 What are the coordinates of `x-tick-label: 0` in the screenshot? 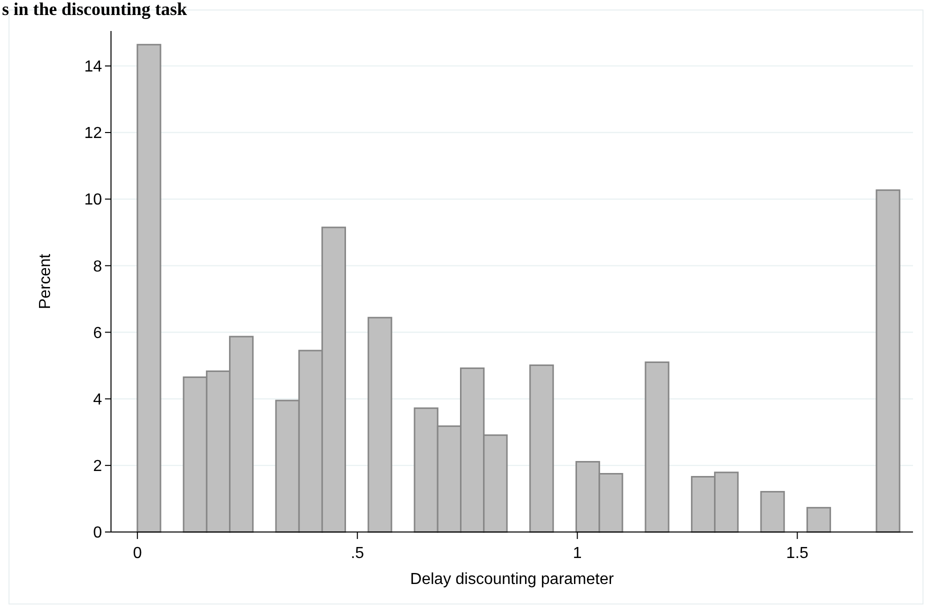 It's located at (137, 553).